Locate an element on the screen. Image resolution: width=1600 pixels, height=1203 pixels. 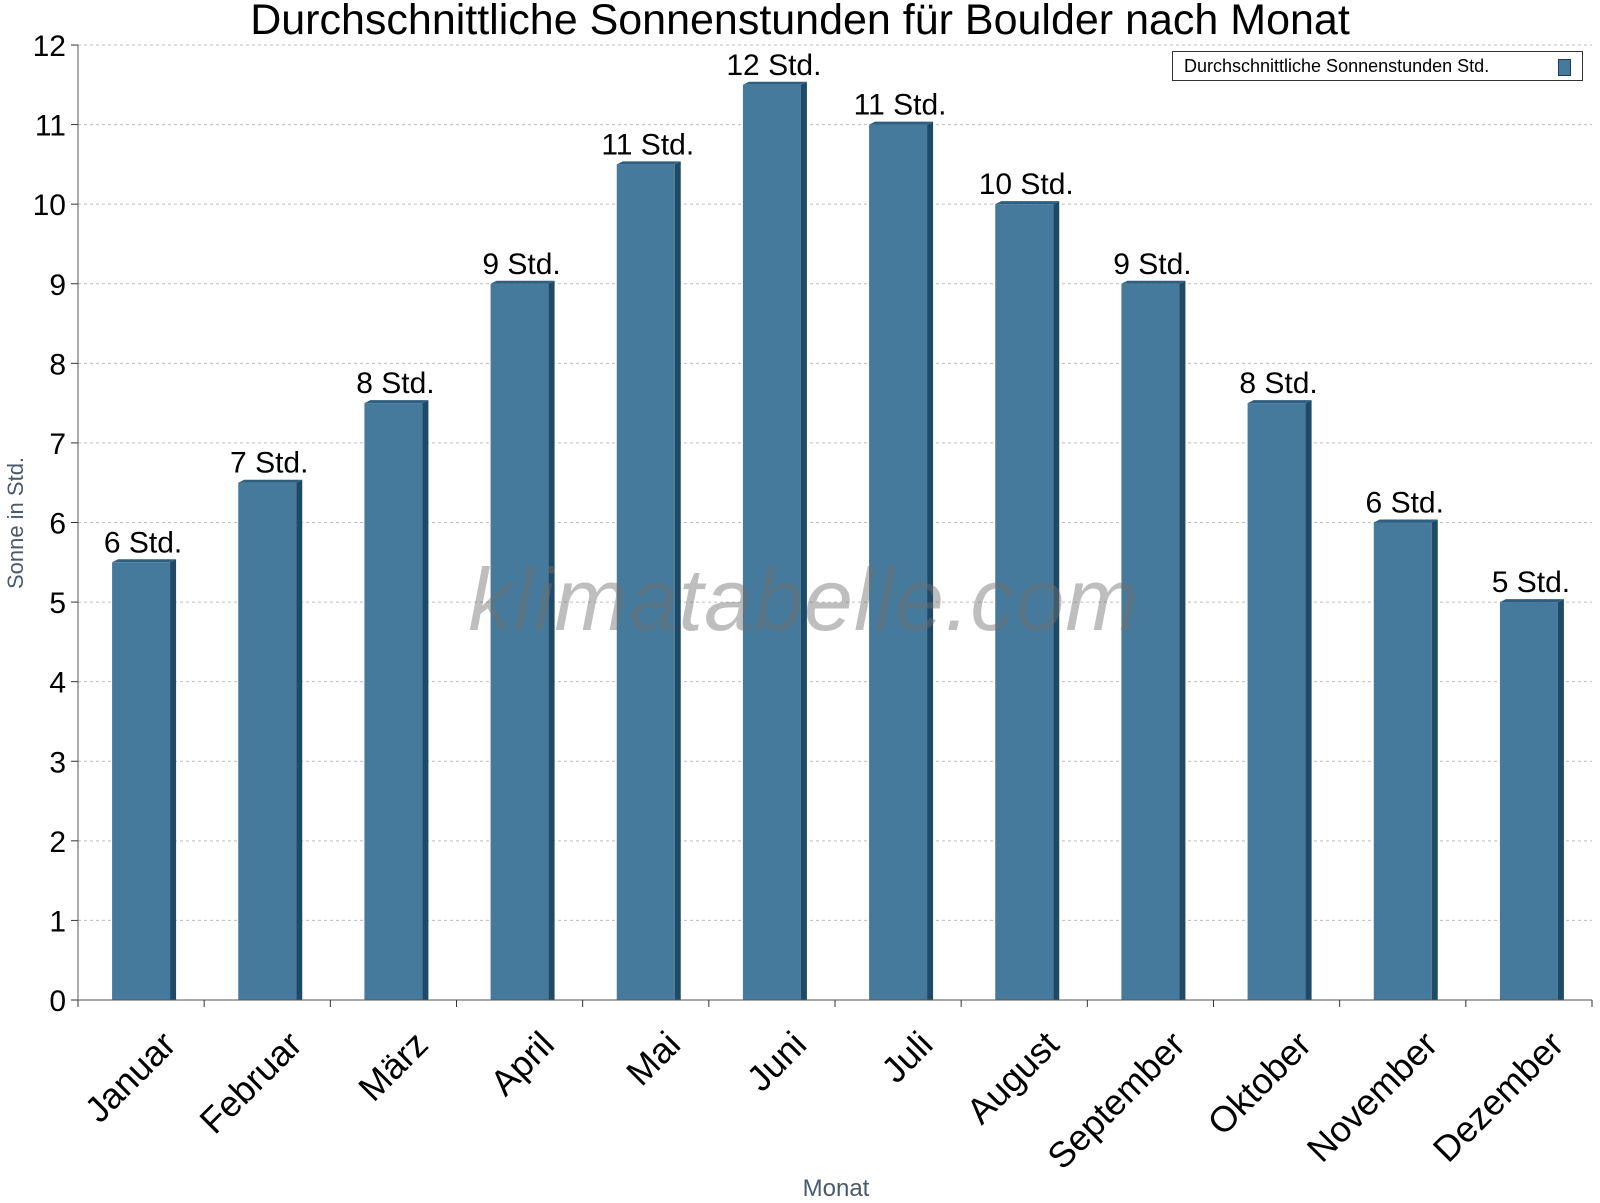
x-tick-label: Januar is located at coordinates (130, 1076).